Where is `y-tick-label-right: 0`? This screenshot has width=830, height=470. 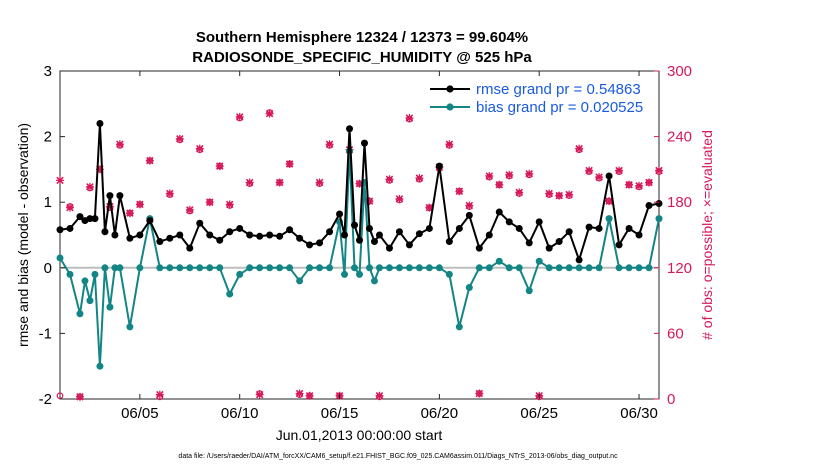
y-tick-label-right: 0 is located at coordinates (671, 399).